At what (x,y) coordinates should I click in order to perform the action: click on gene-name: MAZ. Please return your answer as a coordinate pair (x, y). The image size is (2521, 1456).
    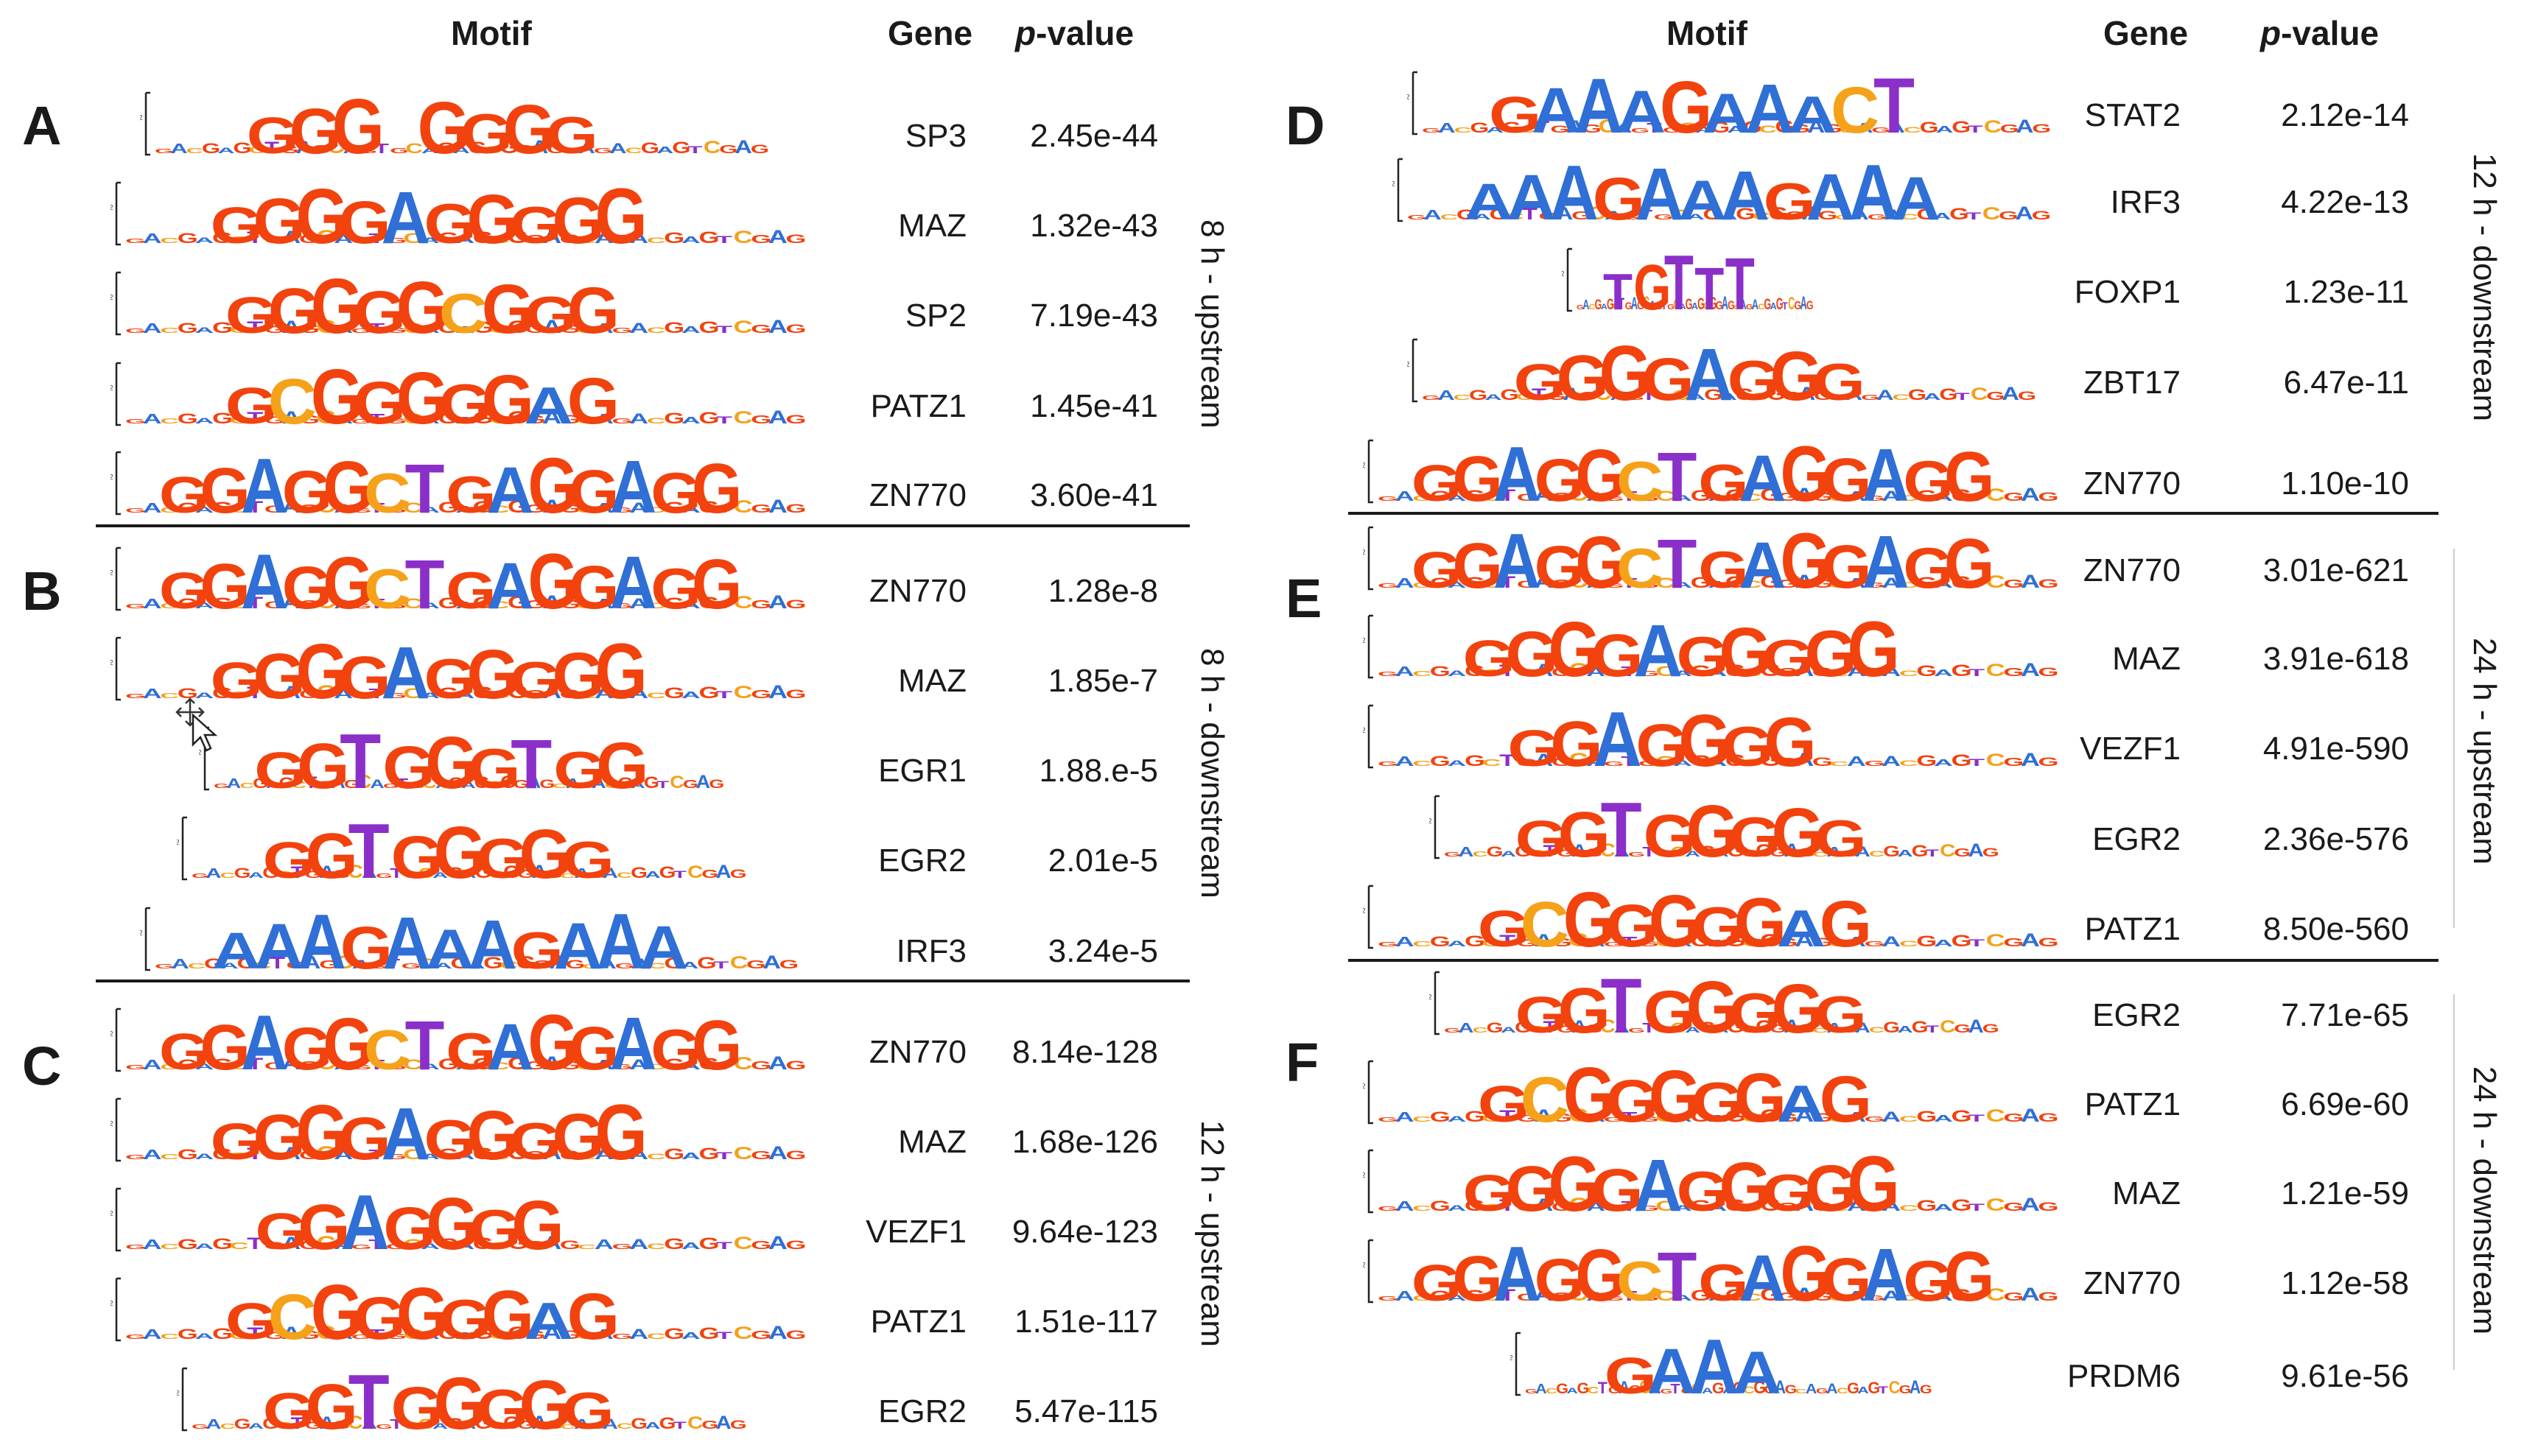
    Looking at the image, I should click on (2146, 659).